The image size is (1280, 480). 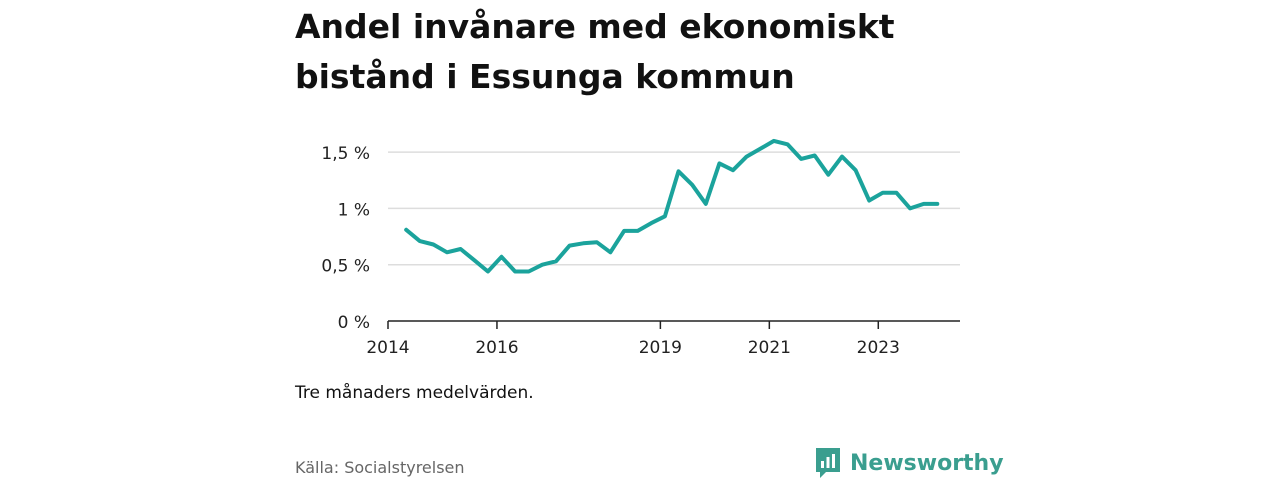 What do you see at coordinates (380, 467) in the screenshot?
I see `source-text: Källa: Socialstyrelsen` at bounding box center [380, 467].